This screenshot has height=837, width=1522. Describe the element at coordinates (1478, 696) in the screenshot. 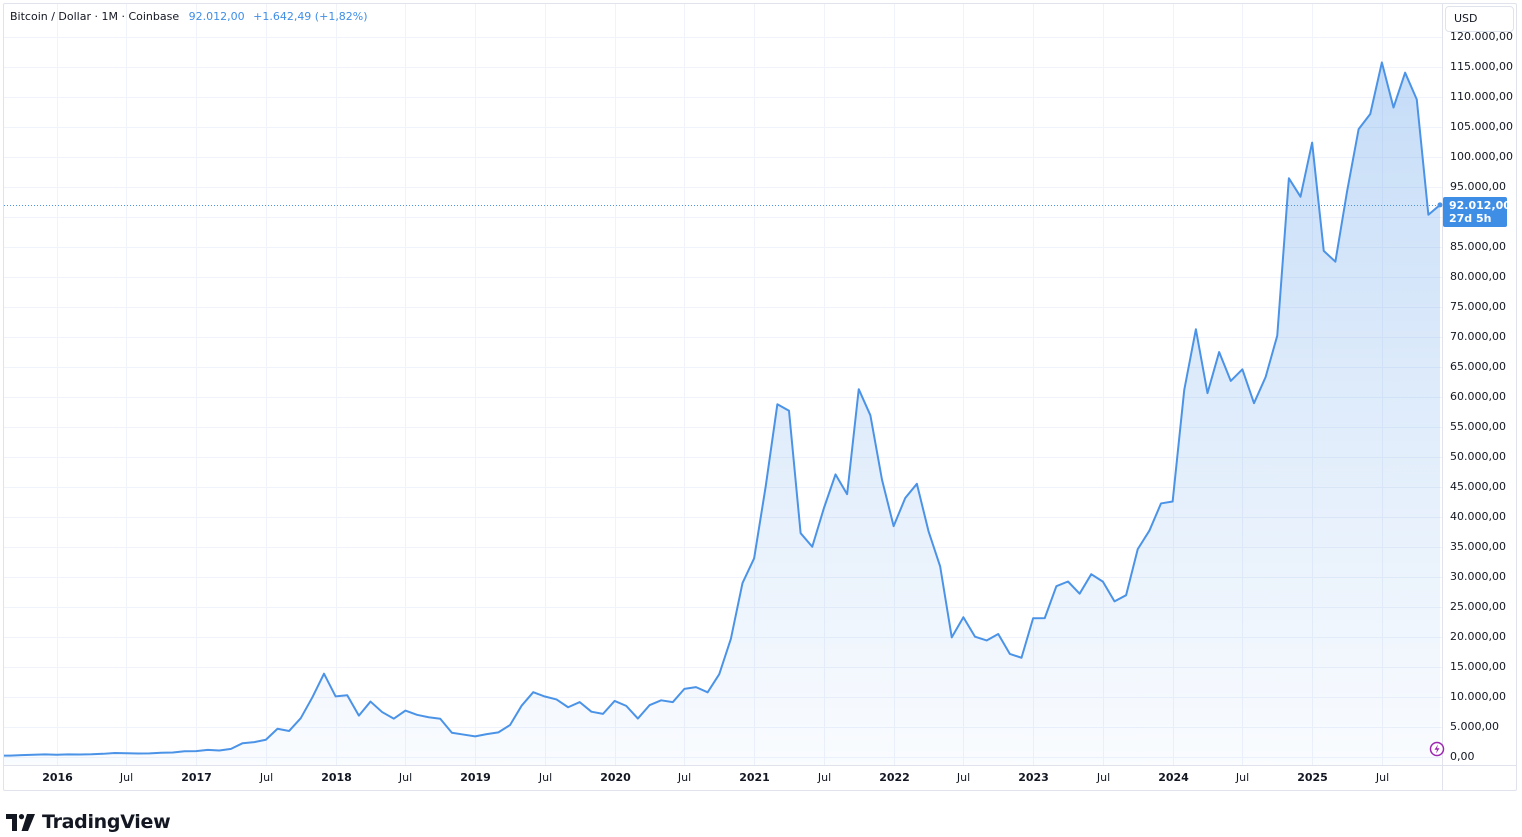

I see `price-axis-label: 10.000,00` at that location.